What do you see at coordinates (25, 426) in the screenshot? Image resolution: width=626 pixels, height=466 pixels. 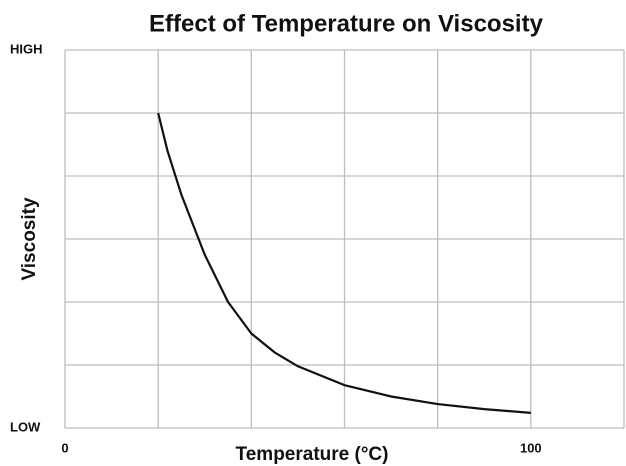 I see `y-tick-label: LOW` at bounding box center [25, 426].